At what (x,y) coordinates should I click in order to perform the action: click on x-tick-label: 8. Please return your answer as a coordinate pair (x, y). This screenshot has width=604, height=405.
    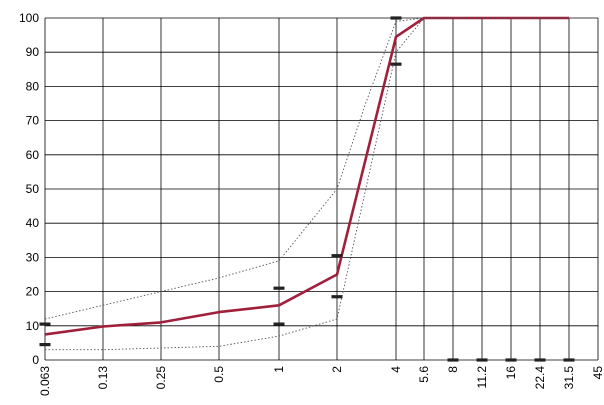
    Looking at the image, I should click on (453, 369).